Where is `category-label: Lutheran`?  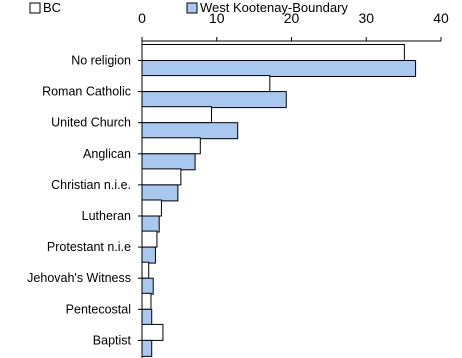
category-label: Lutheran is located at coordinates (106, 216).